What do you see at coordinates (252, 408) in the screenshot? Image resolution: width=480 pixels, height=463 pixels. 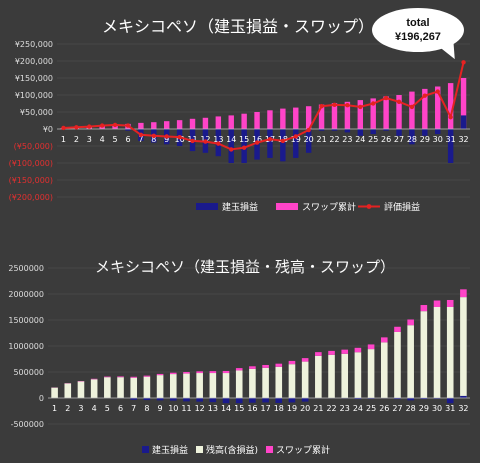 I see `chart2-xtick-label: 16` at bounding box center [252, 408].